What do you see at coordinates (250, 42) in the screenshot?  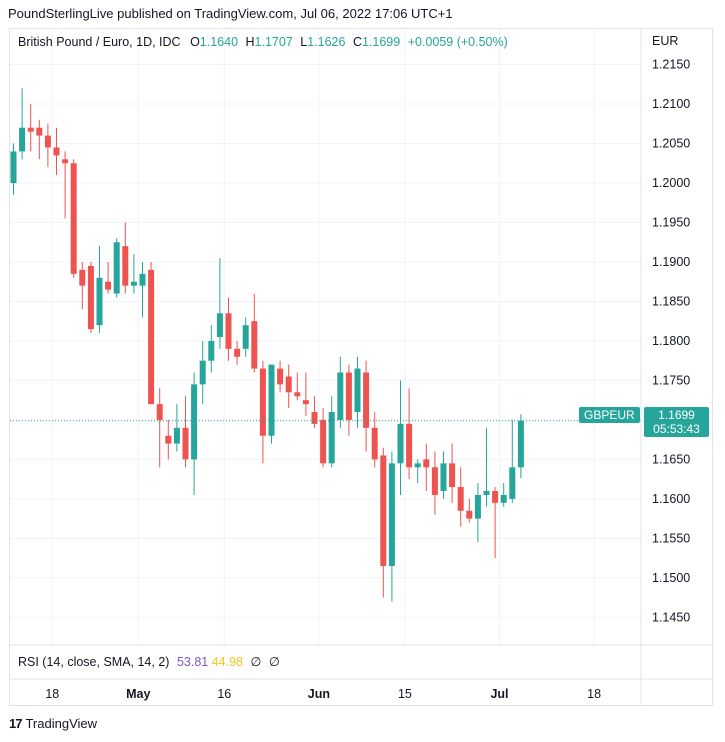 I see `high-label: H` at bounding box center [250, 42].